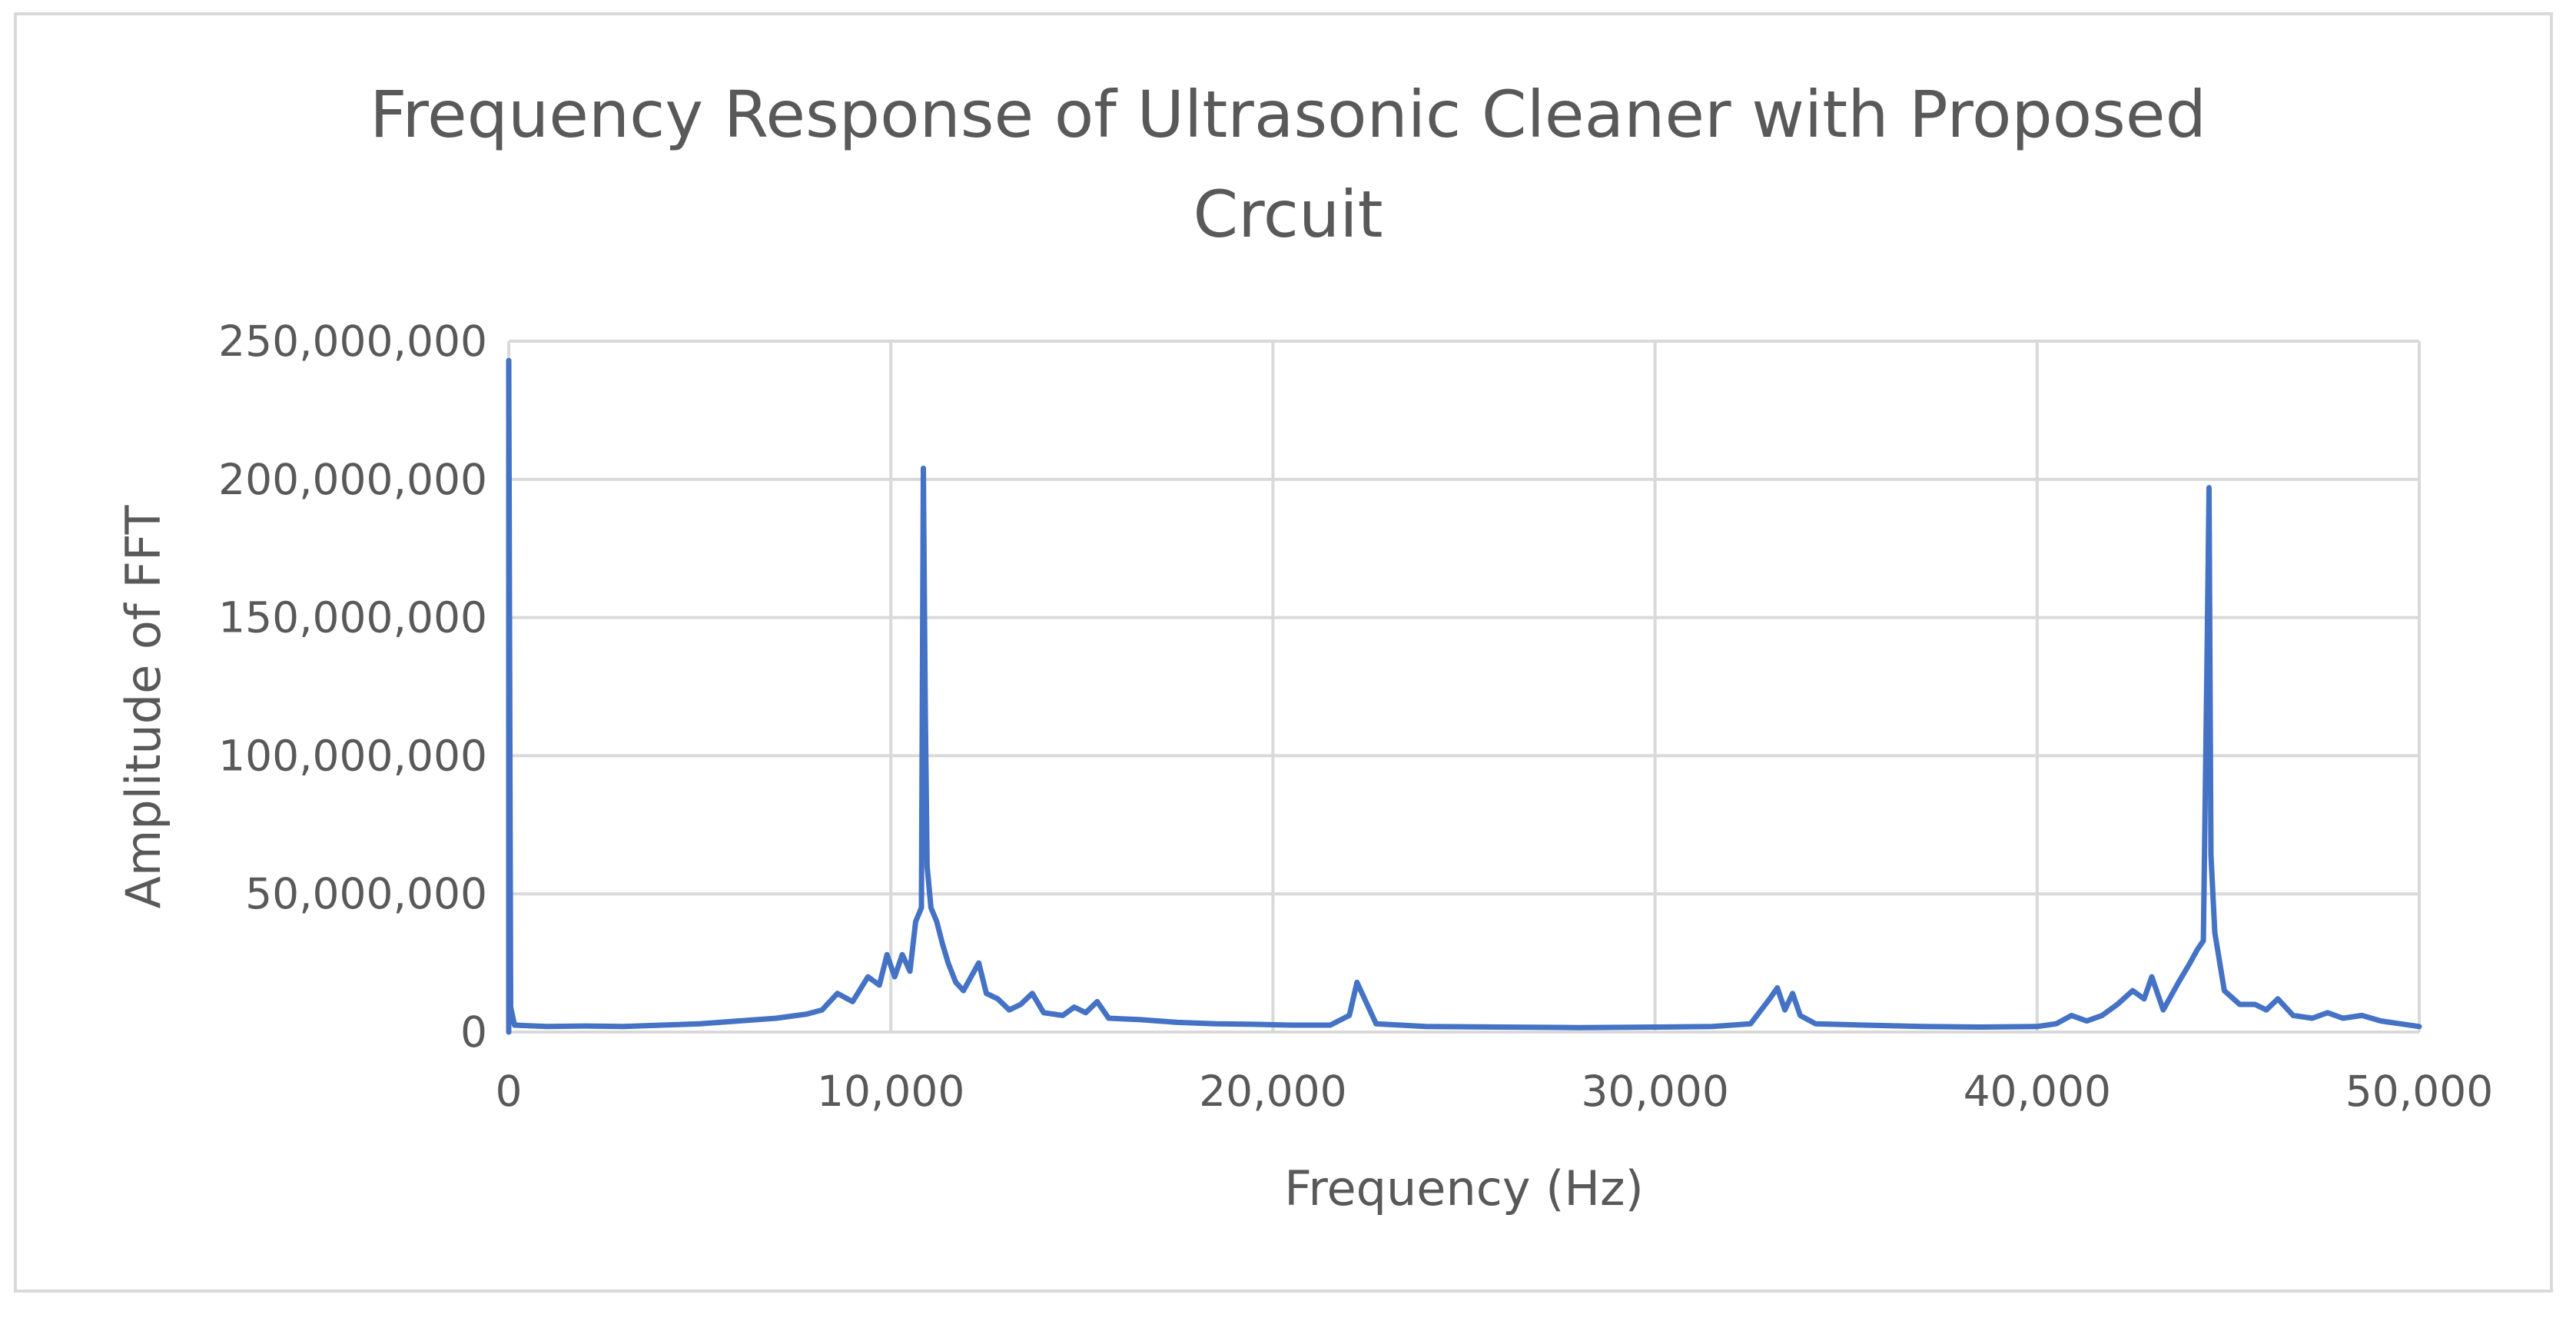 The image size is (2576, 1321). Describe the element at coordinates (2037, 1091) in the screenshot. I see `x-tick-label: 40,000` at that location.